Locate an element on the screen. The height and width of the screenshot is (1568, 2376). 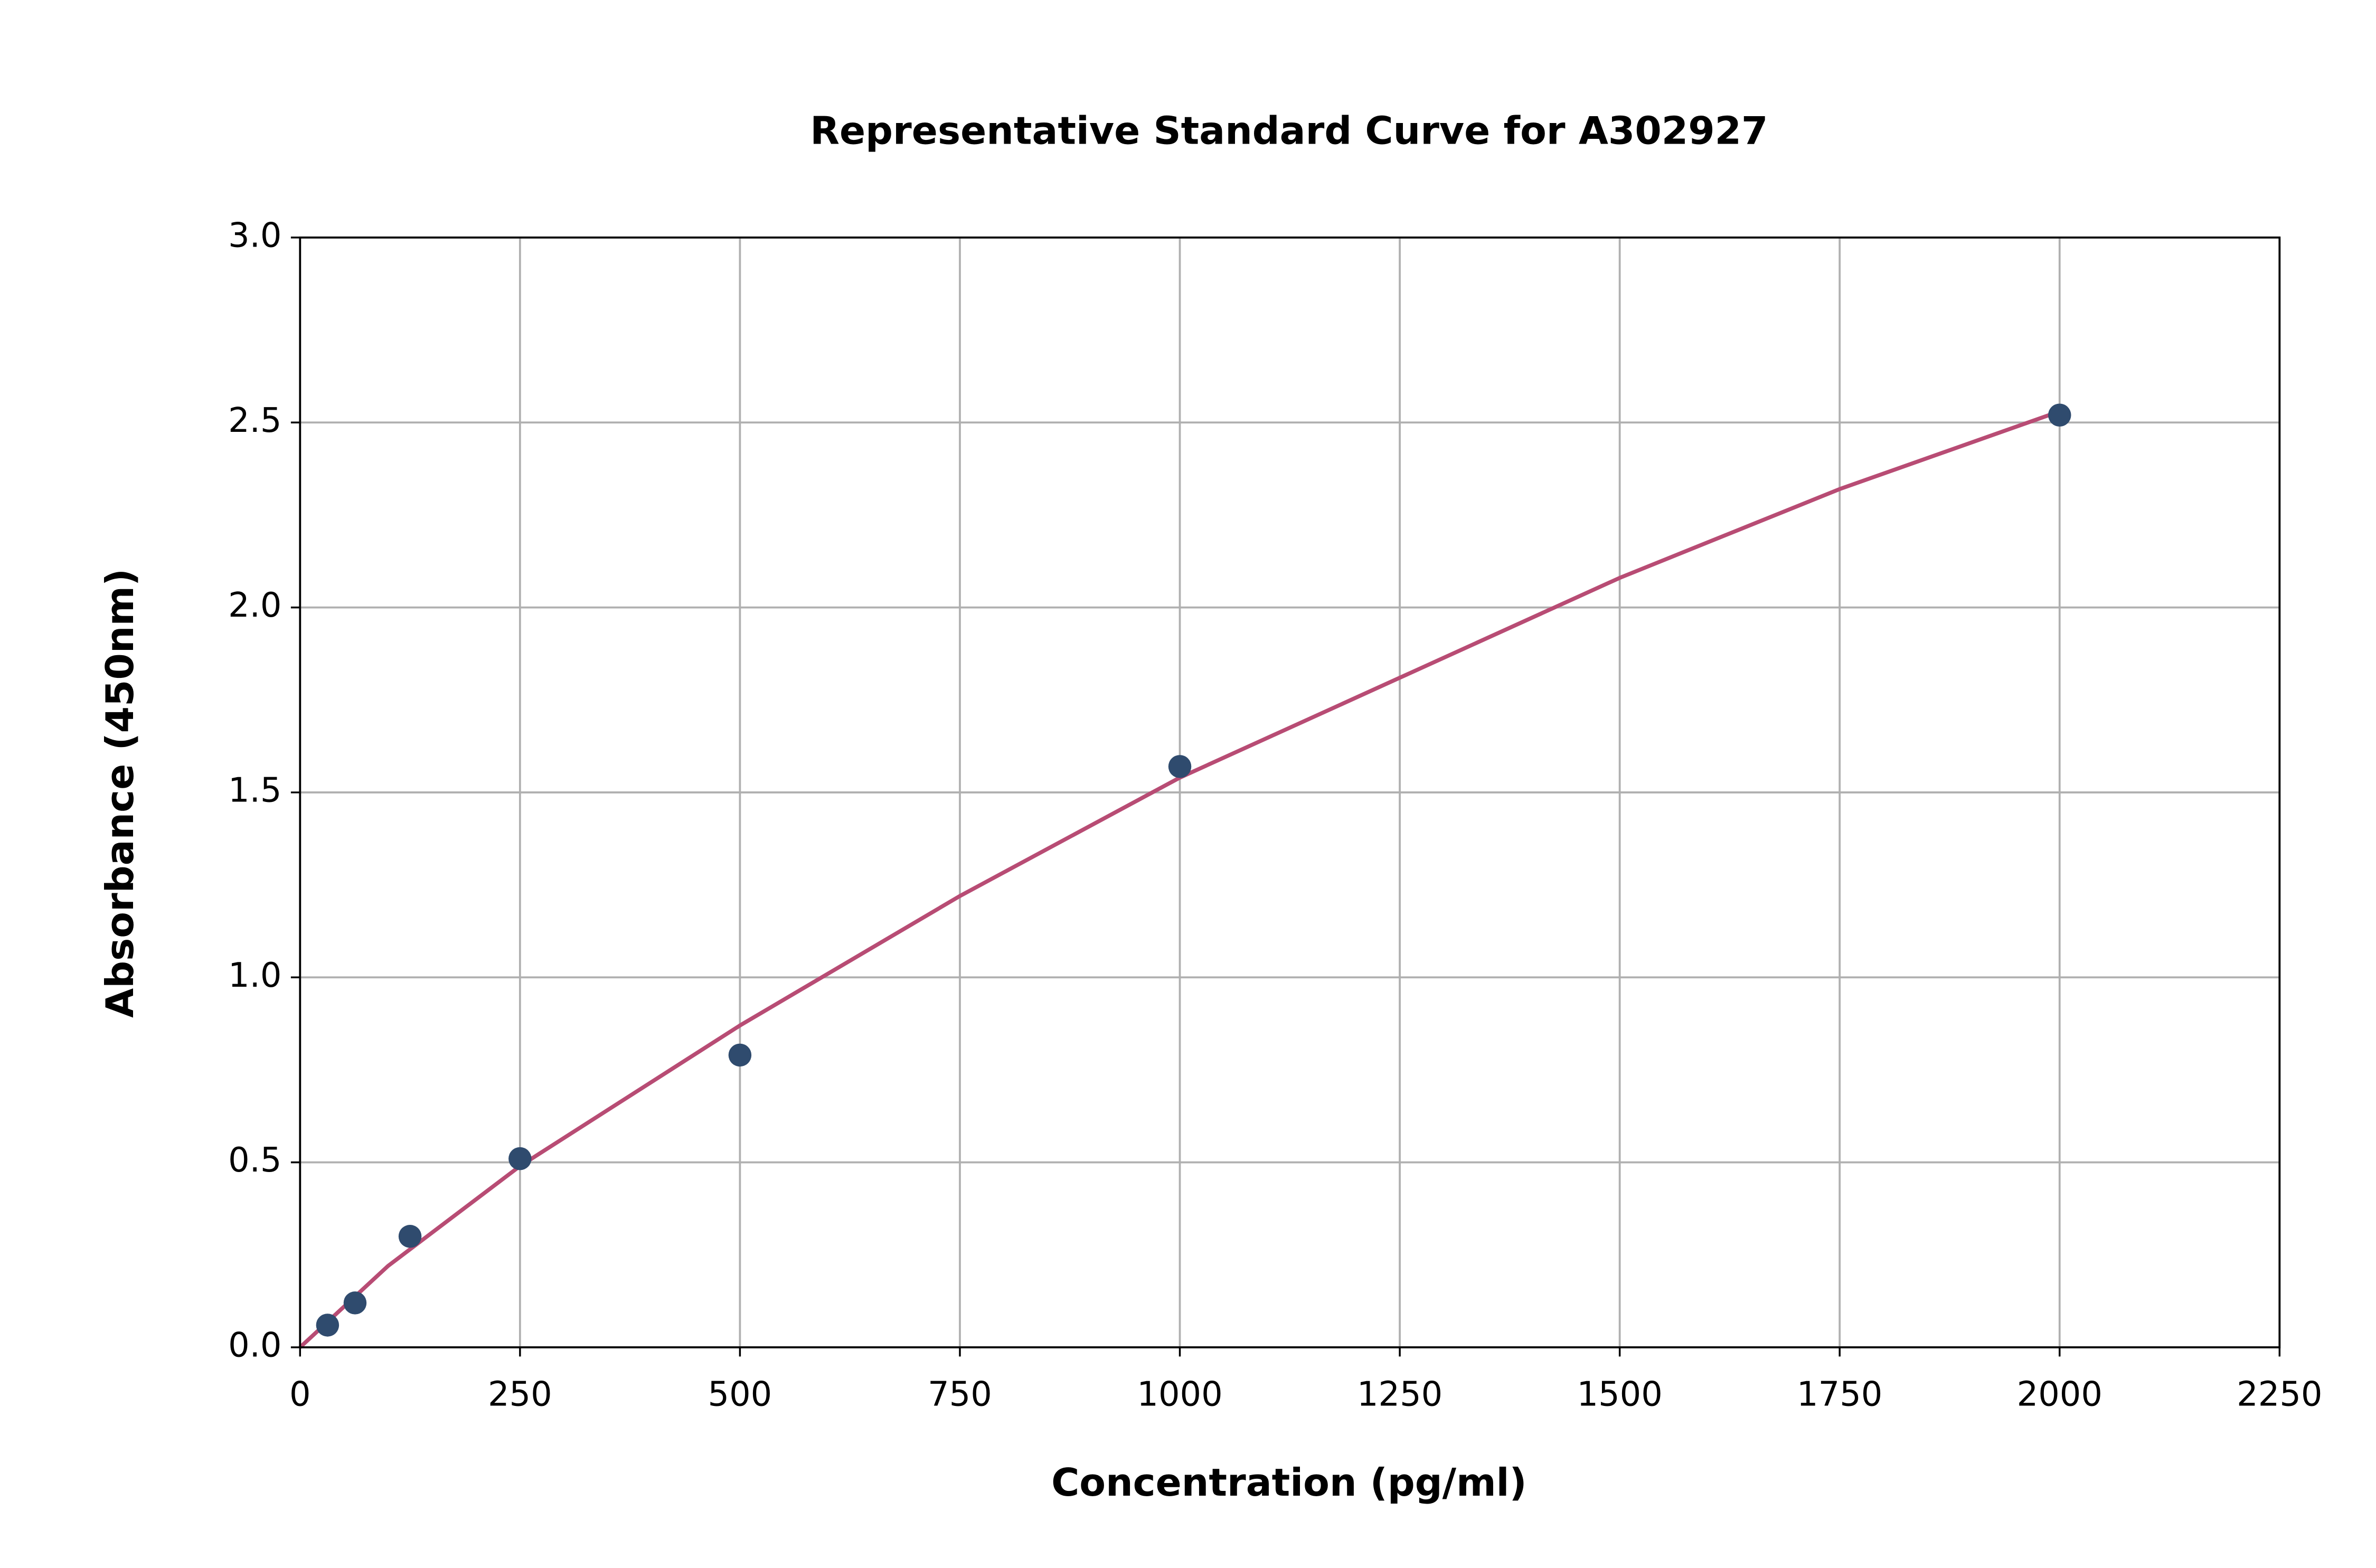
y-tick-label: 1.0 is located at coordinates (255, 975).